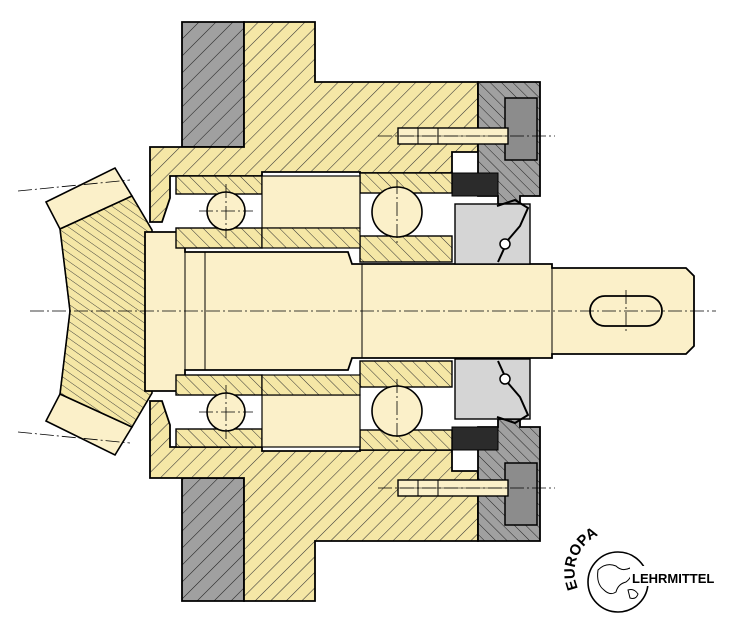 Image resolution: width=732 pixels, height=626 pixels. I want to click on cover-screw-head-lower, so click(521, 494).